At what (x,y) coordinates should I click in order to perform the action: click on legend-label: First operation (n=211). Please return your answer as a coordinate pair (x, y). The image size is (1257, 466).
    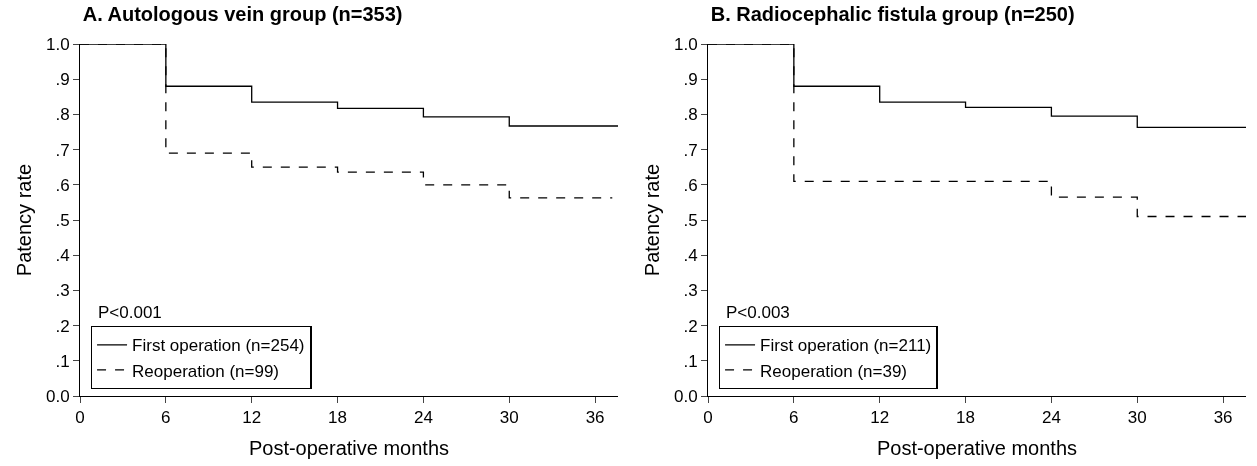
    Looking at the image, I should click on (846, 346).